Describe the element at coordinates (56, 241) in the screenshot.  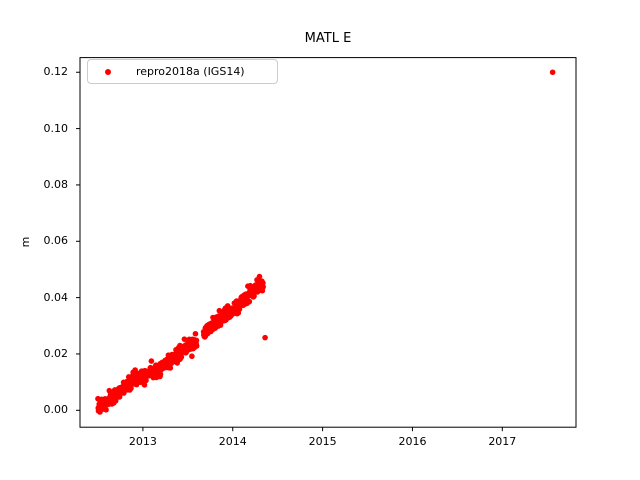
I see `y-tick-label: 0.06` at that location.